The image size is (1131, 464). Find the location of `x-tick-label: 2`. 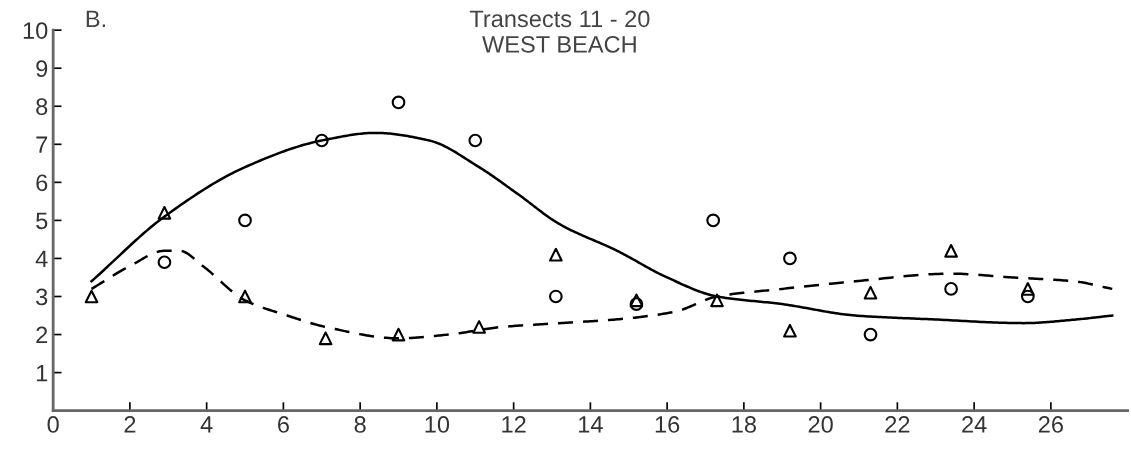

x-tick-label: 2 is located at coordinates (130, 424).